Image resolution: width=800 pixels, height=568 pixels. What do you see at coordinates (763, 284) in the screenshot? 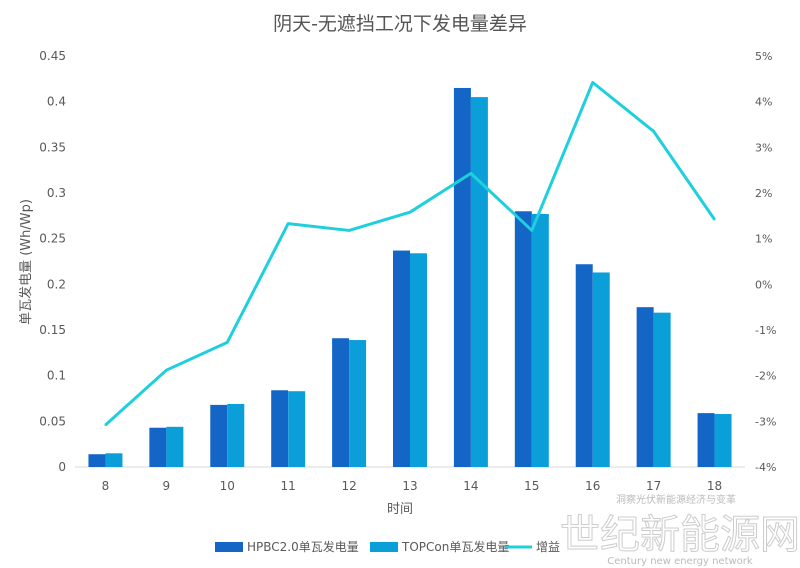
I see `y2-tick-label: 0%` at bounding box center [763, 284].